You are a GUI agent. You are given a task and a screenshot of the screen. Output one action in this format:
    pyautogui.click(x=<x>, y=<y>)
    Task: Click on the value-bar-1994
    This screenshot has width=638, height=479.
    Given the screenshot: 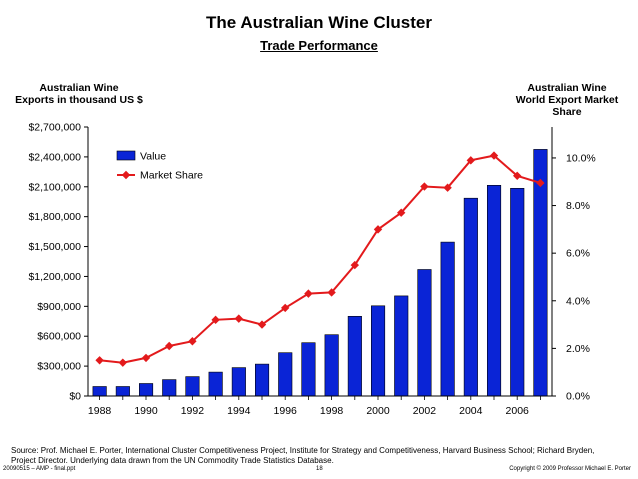 What is the action you would take?
    pyautogui.click(x=238, y=382)
    